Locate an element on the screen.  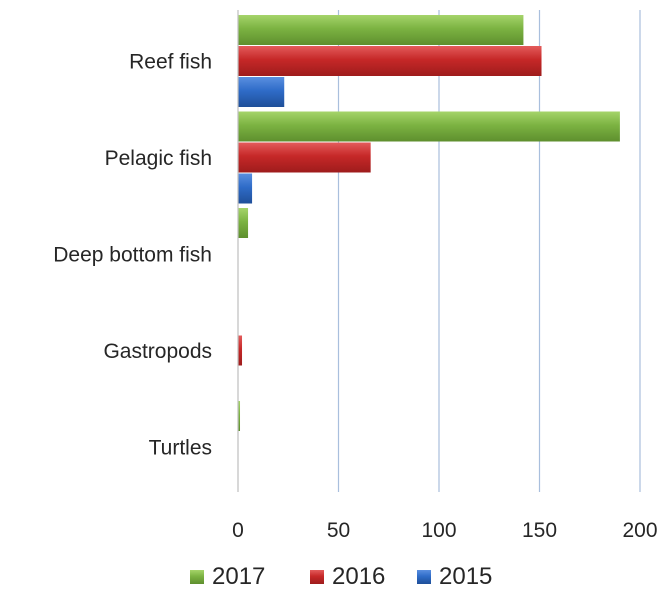
bar-2015-pelagic-fish is located at coordinates (245, 188).